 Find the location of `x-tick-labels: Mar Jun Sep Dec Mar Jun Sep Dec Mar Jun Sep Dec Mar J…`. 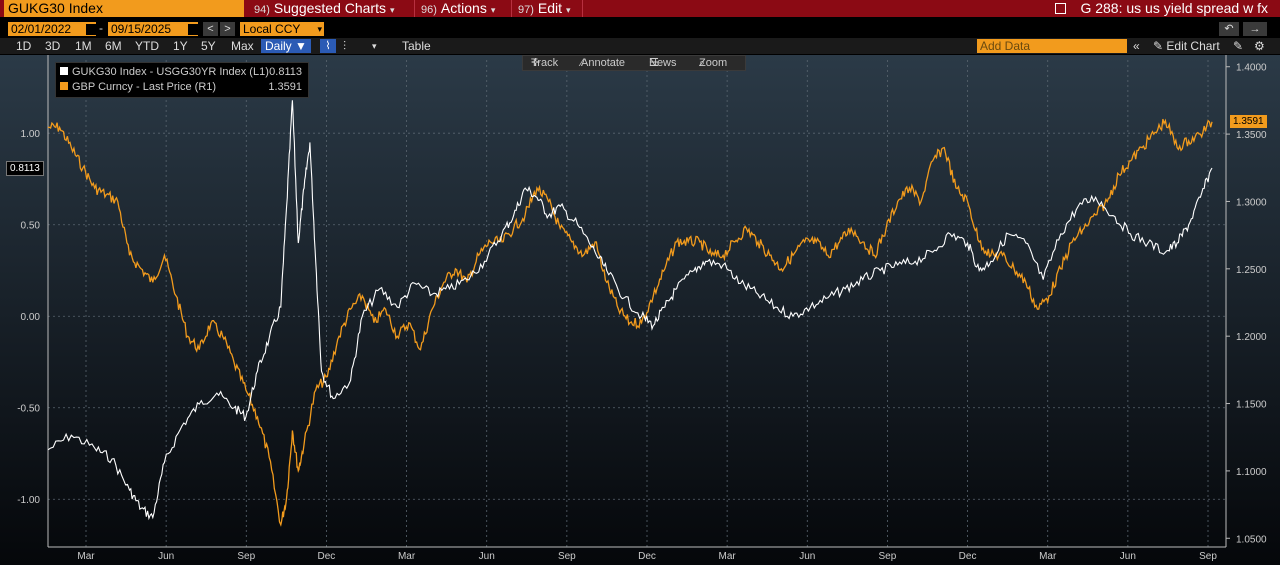

x-tick-labels: Mar Jun Sep Dec Mar Jun Sep Dec Mar Jun Sep Dec Mar J… is located at coordinates (647, 556).